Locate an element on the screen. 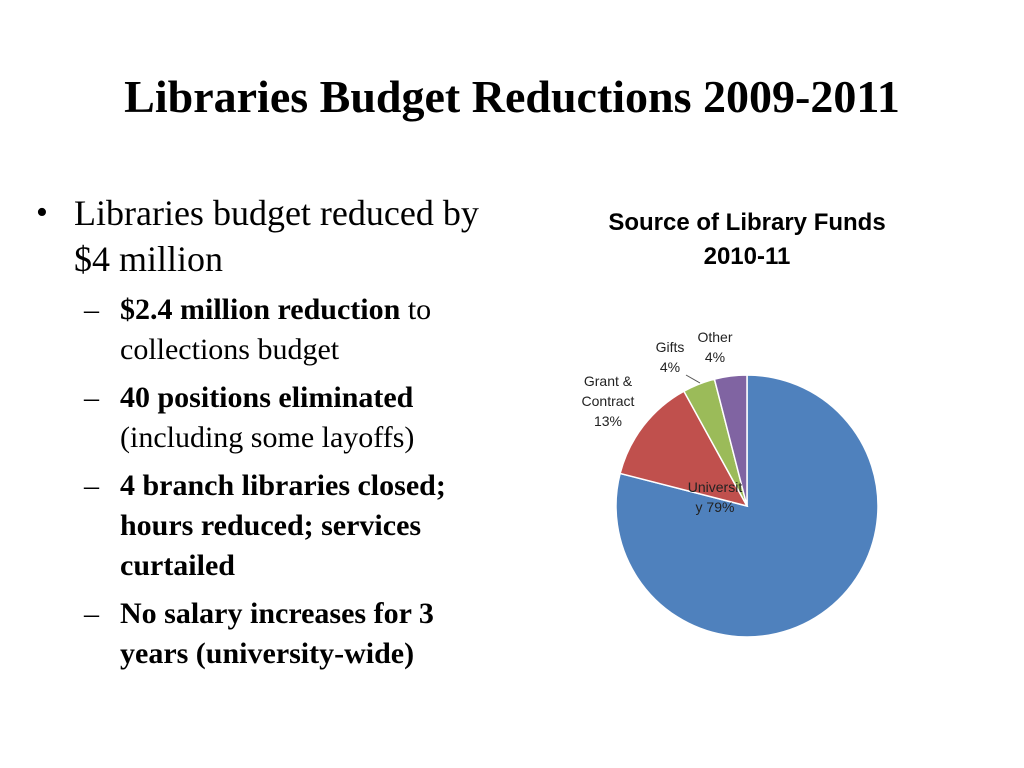 The height and width of the screenshot is (768, 1024). pie-label-grant-contract: Grant & Contract 13% is located at coordinates (608, 401).